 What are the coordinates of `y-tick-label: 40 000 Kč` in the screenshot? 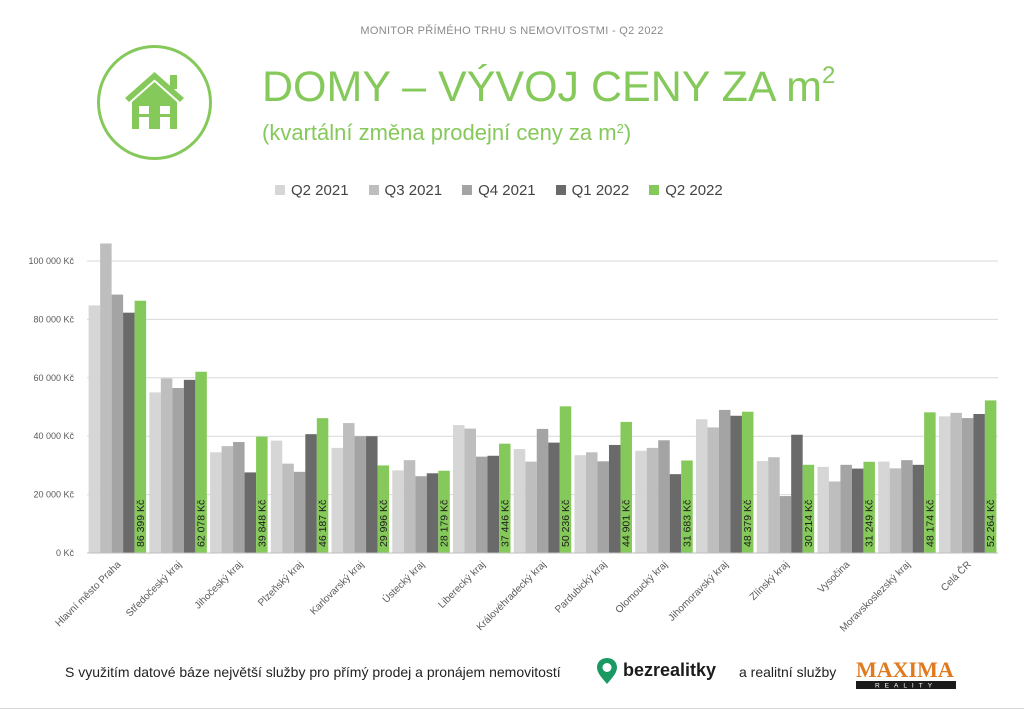 It's located at (53, 436).